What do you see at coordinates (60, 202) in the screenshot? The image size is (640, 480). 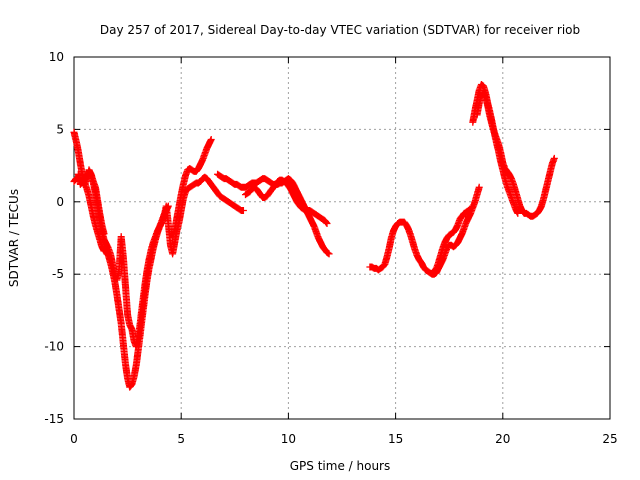 I see `y-tick-label: 0` at bounding box center [60, 202].